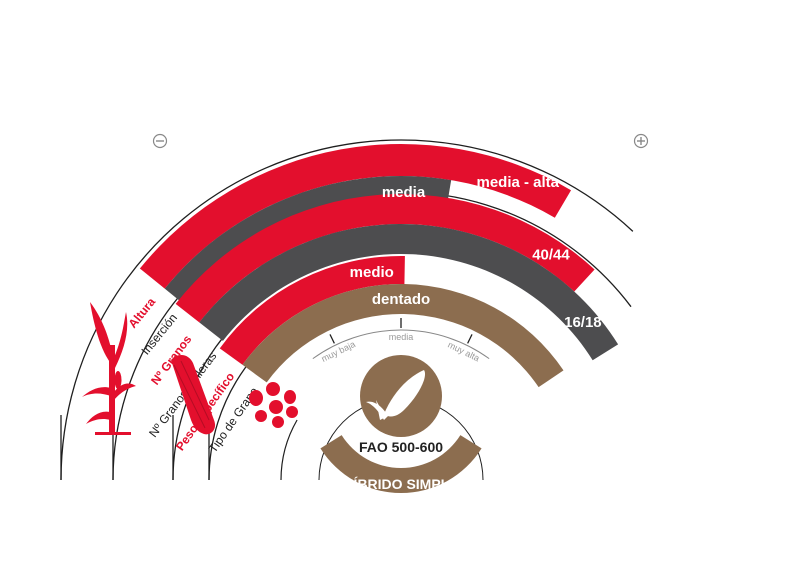 The height and width of the screenshot is (571, 800). I want to click on grains-icon, so click(273, 405).